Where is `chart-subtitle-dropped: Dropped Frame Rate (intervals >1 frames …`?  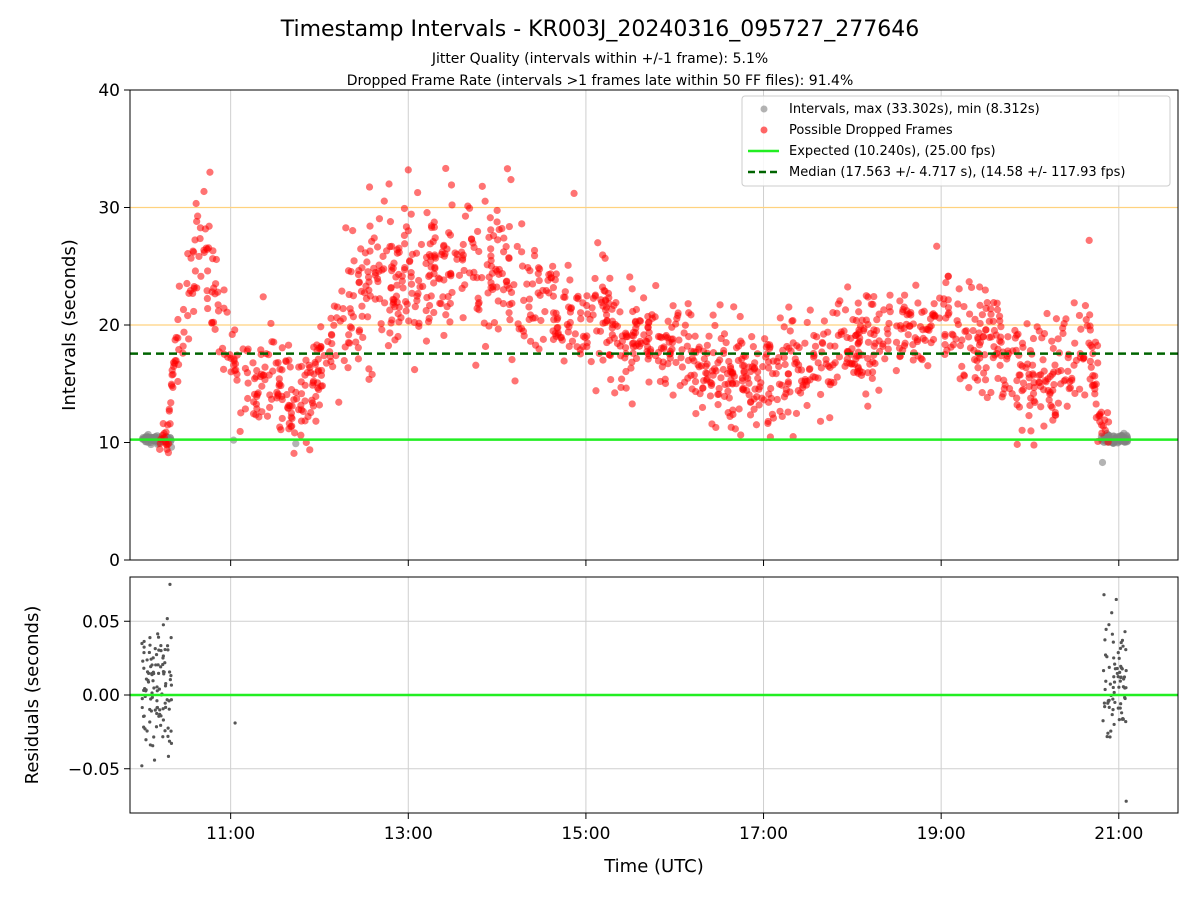 chart-subtitle-dropped: Dropped Frame Rate (intervals >1 frames … is located at coordinates (600, 81).